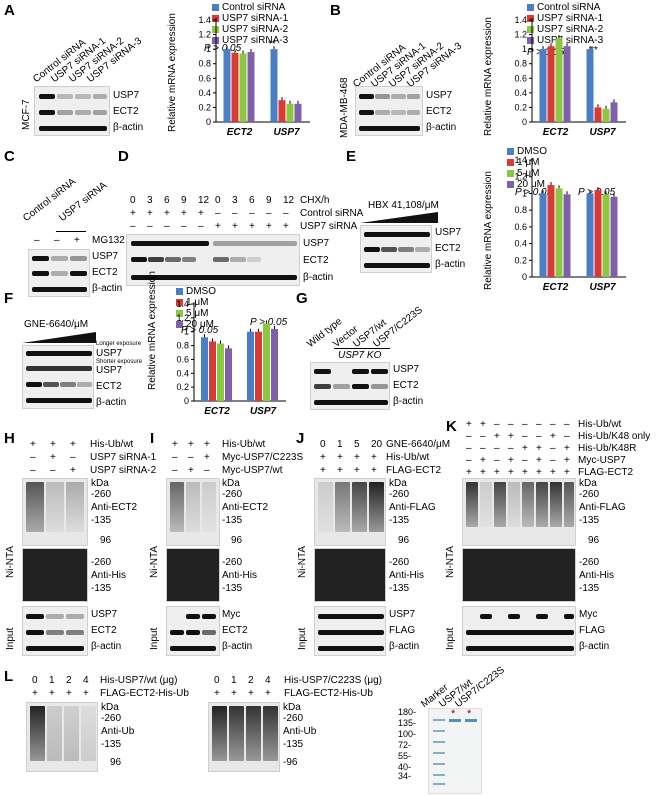  I want to click on blot-label-flag: FLAG, so click(592, 630).